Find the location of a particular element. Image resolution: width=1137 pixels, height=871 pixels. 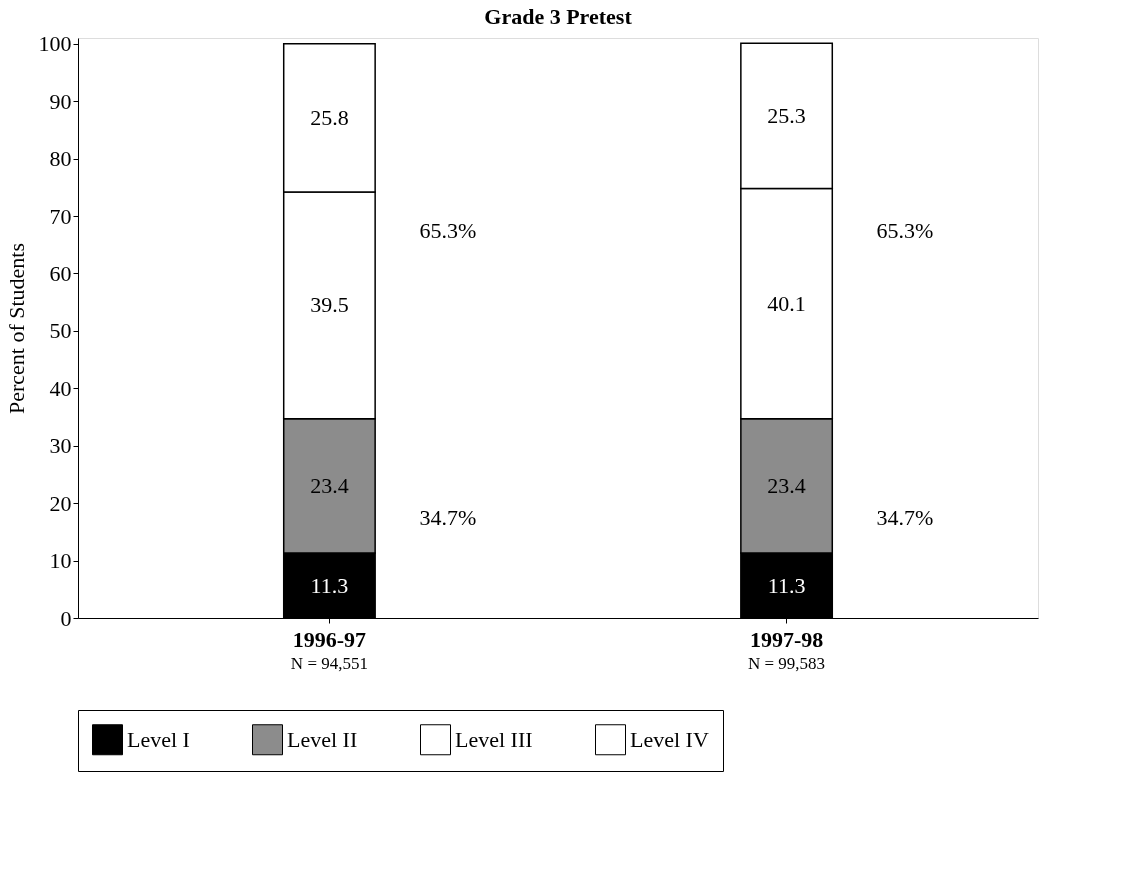

text: N = 99,583 is located at coordinates (787, 663).